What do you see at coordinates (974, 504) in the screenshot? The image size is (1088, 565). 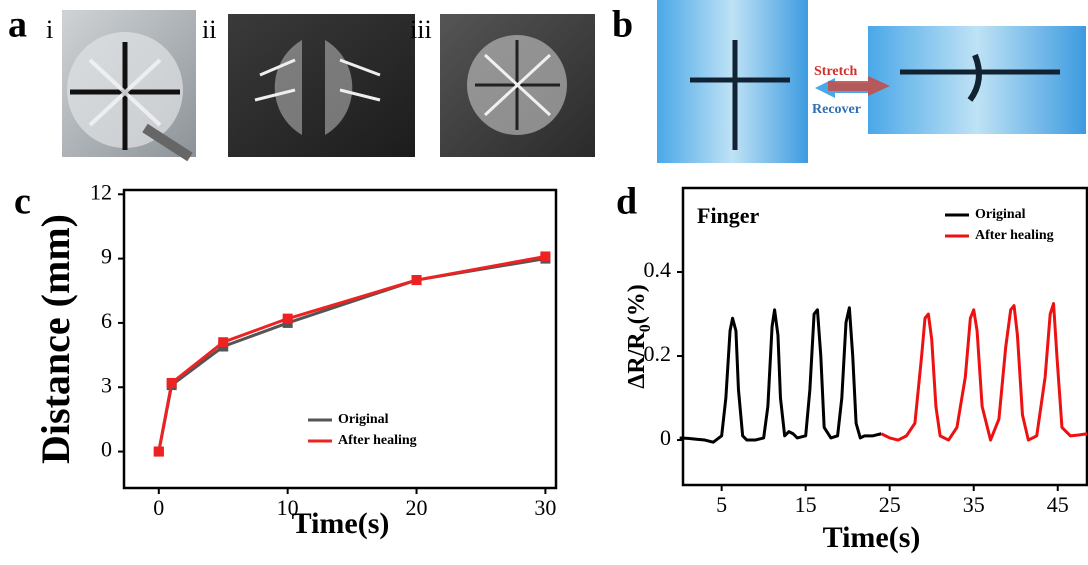 I see `x-tick-label: 35` at bounding box center [974, 504].